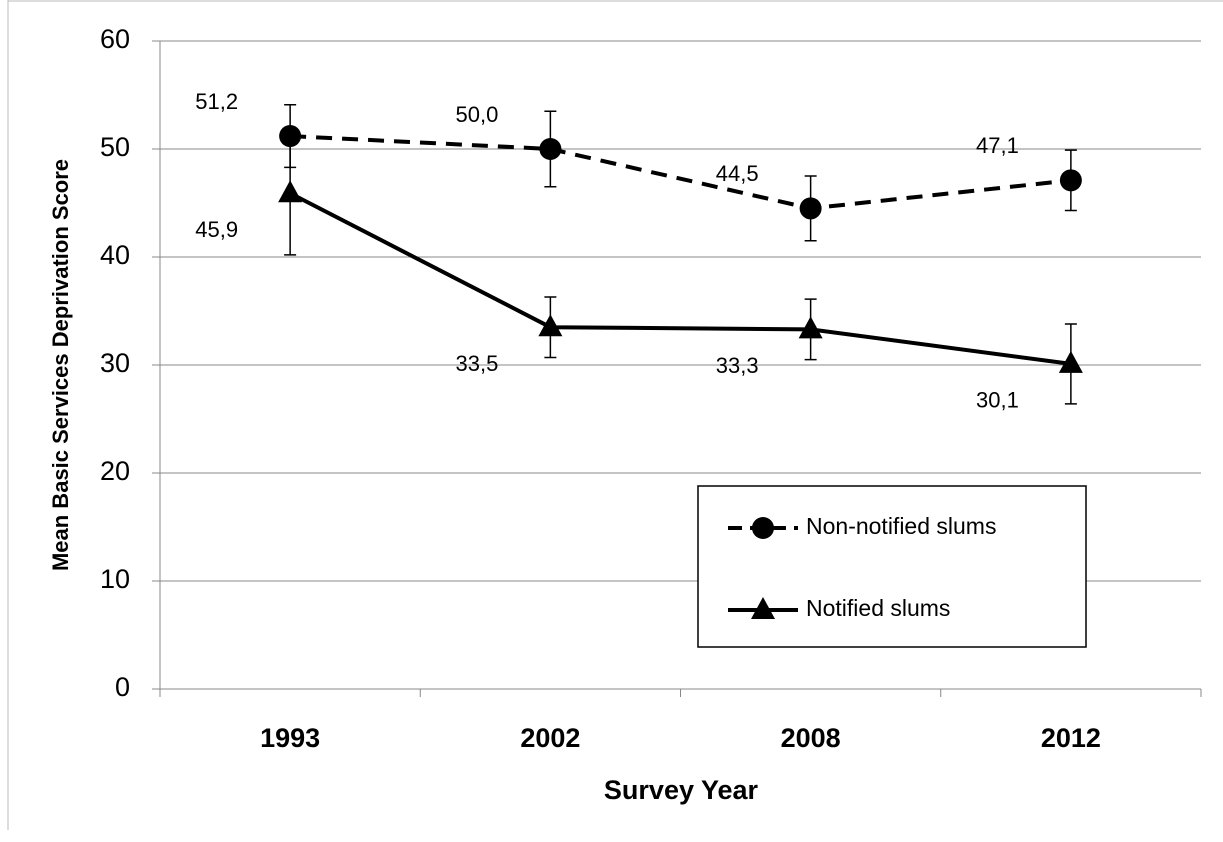 This screenshot has width=1223, height=842. What do you see at coordinates (892, 566) in the screenshot?
I see `legend-box` at bounding box center [892, 566].